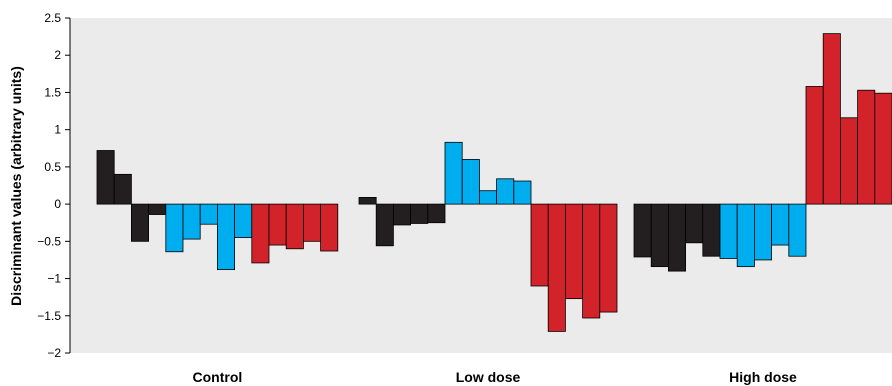  Describe the element at coordinates (763, 377) in the screenshot. I see `group-label: High dose` at that location.